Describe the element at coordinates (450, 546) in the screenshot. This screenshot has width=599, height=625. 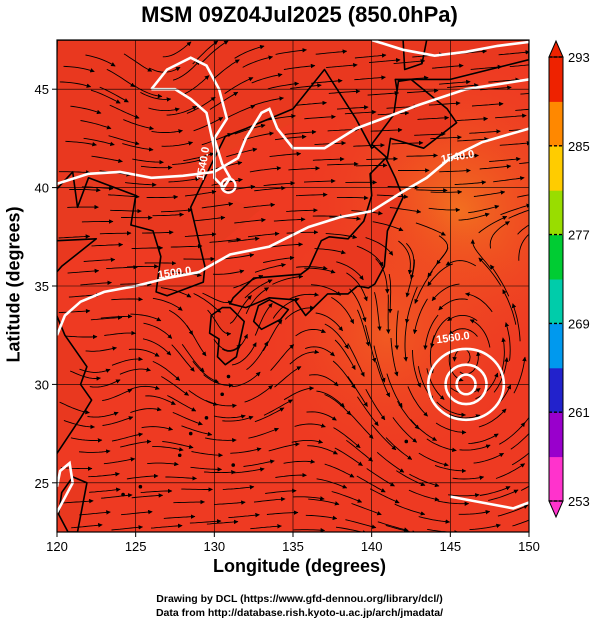
I see `x-tick-label: 145` at that location.